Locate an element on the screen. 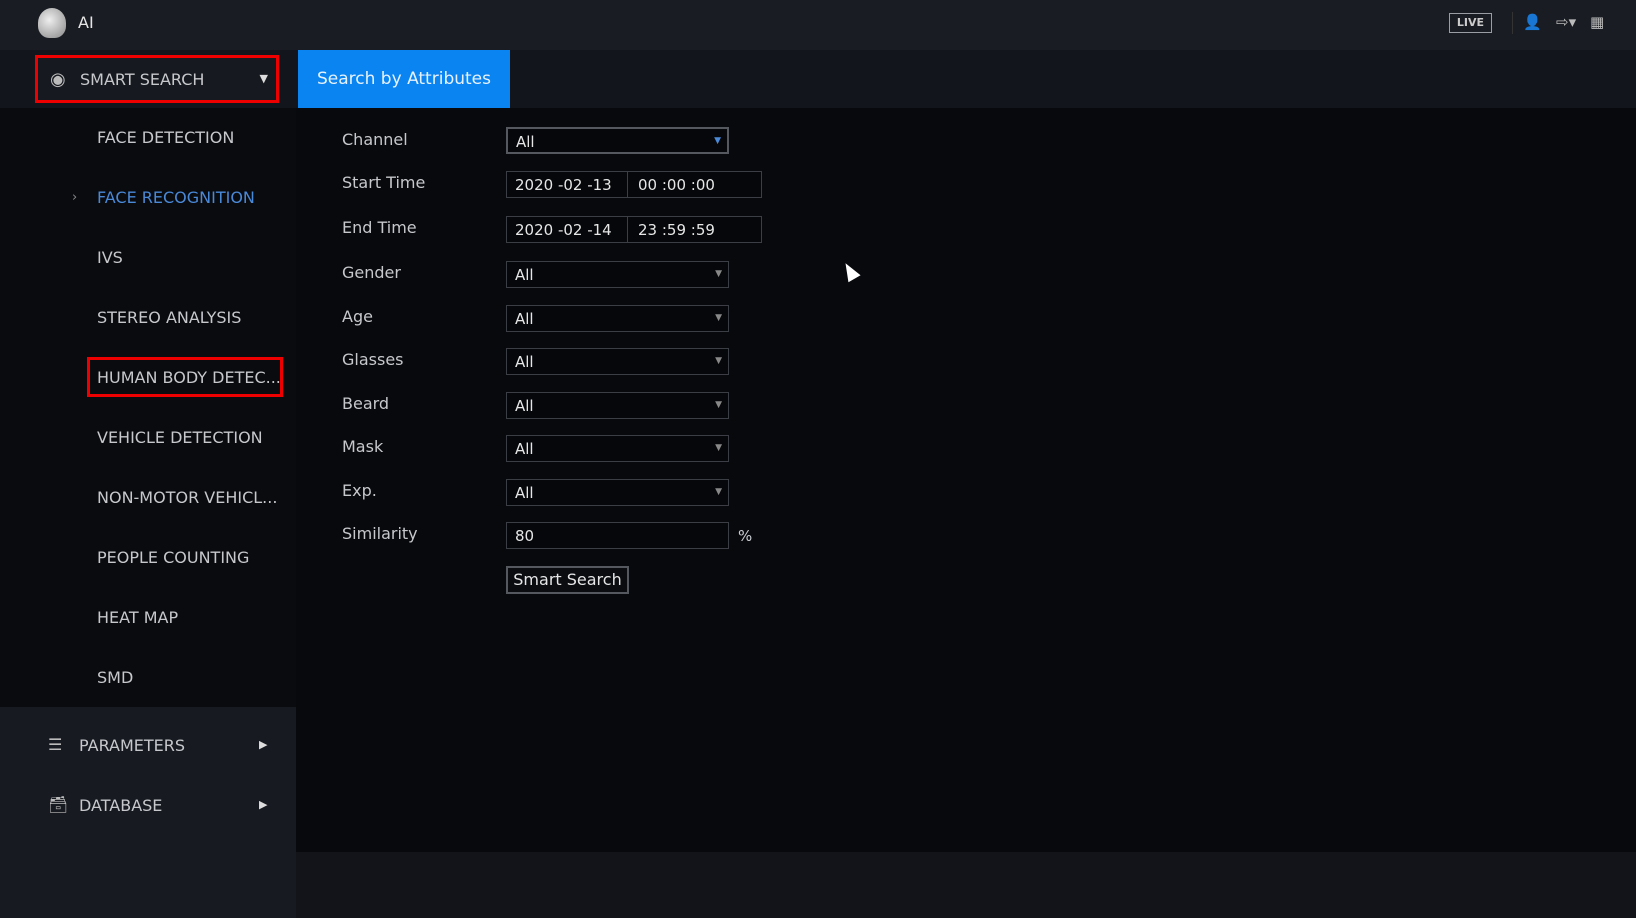  mouse-cursor-icon is located at coordinates (850, 271).